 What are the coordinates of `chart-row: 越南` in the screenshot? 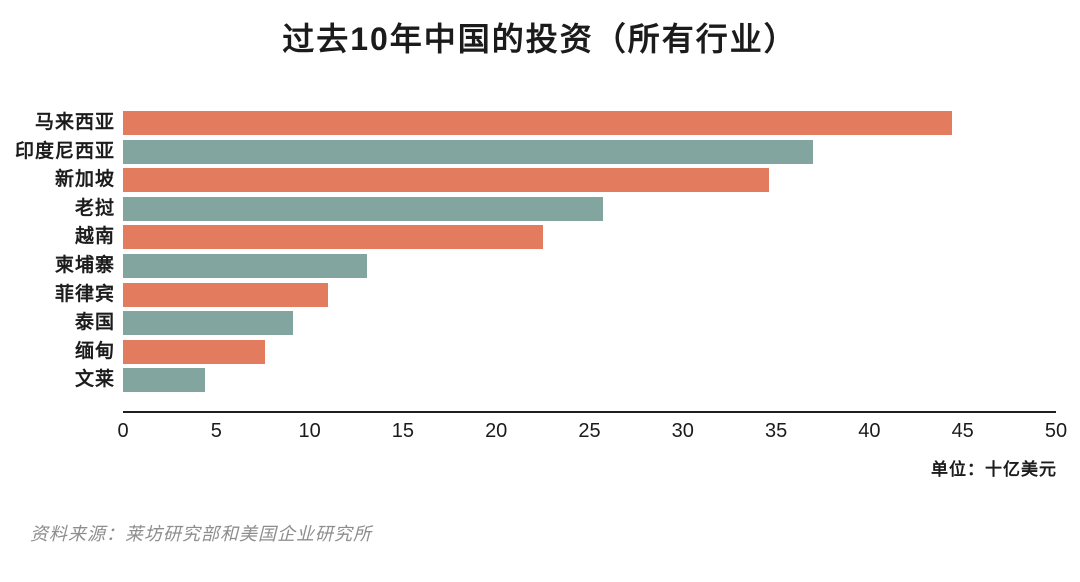 It's located at (540, 239).